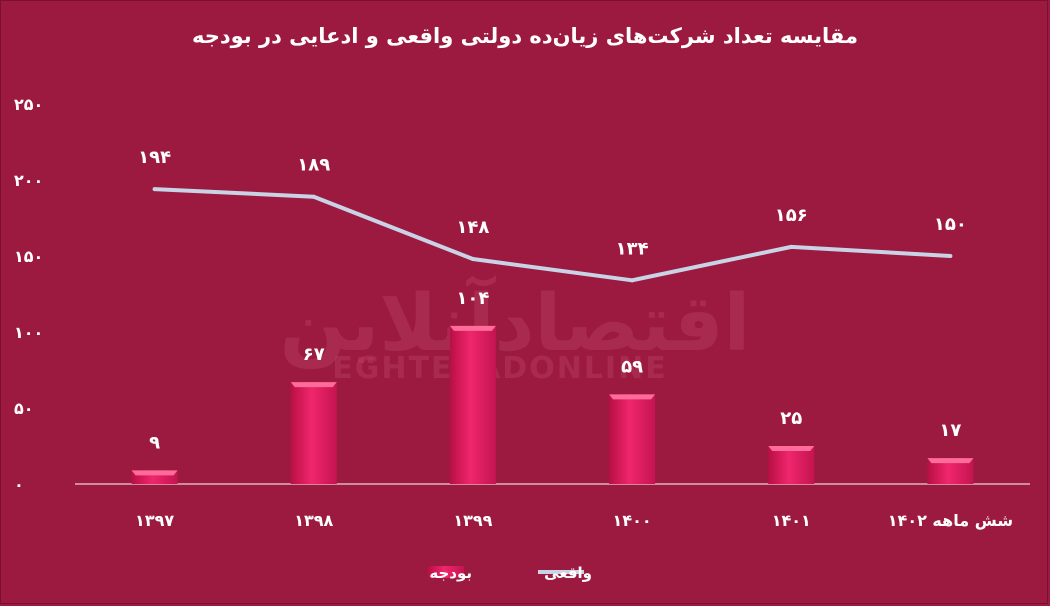 The width and height of the screenshot is (1050, 606). I want to click on bar-data-label: ۹, so click(154, 442).